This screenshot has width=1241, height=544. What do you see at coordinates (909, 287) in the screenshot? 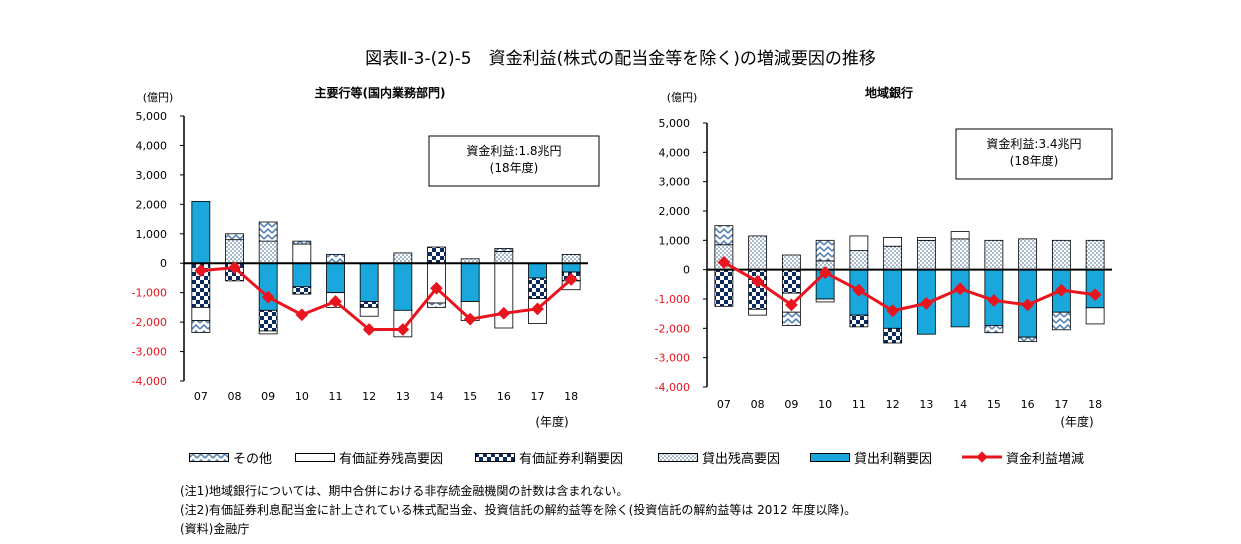
I see `net-line` at bounding box center [909, 287].